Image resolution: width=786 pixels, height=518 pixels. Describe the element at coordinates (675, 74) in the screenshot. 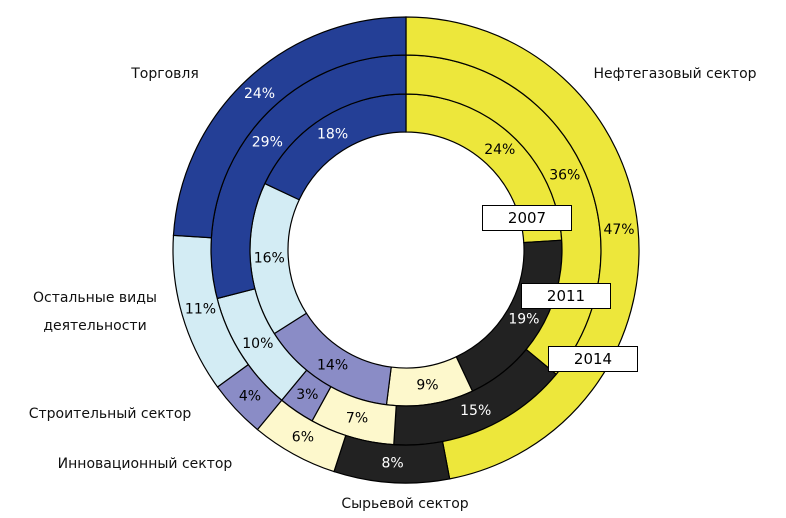

I see `category-label: Нефтегазовый сектор` at that location.